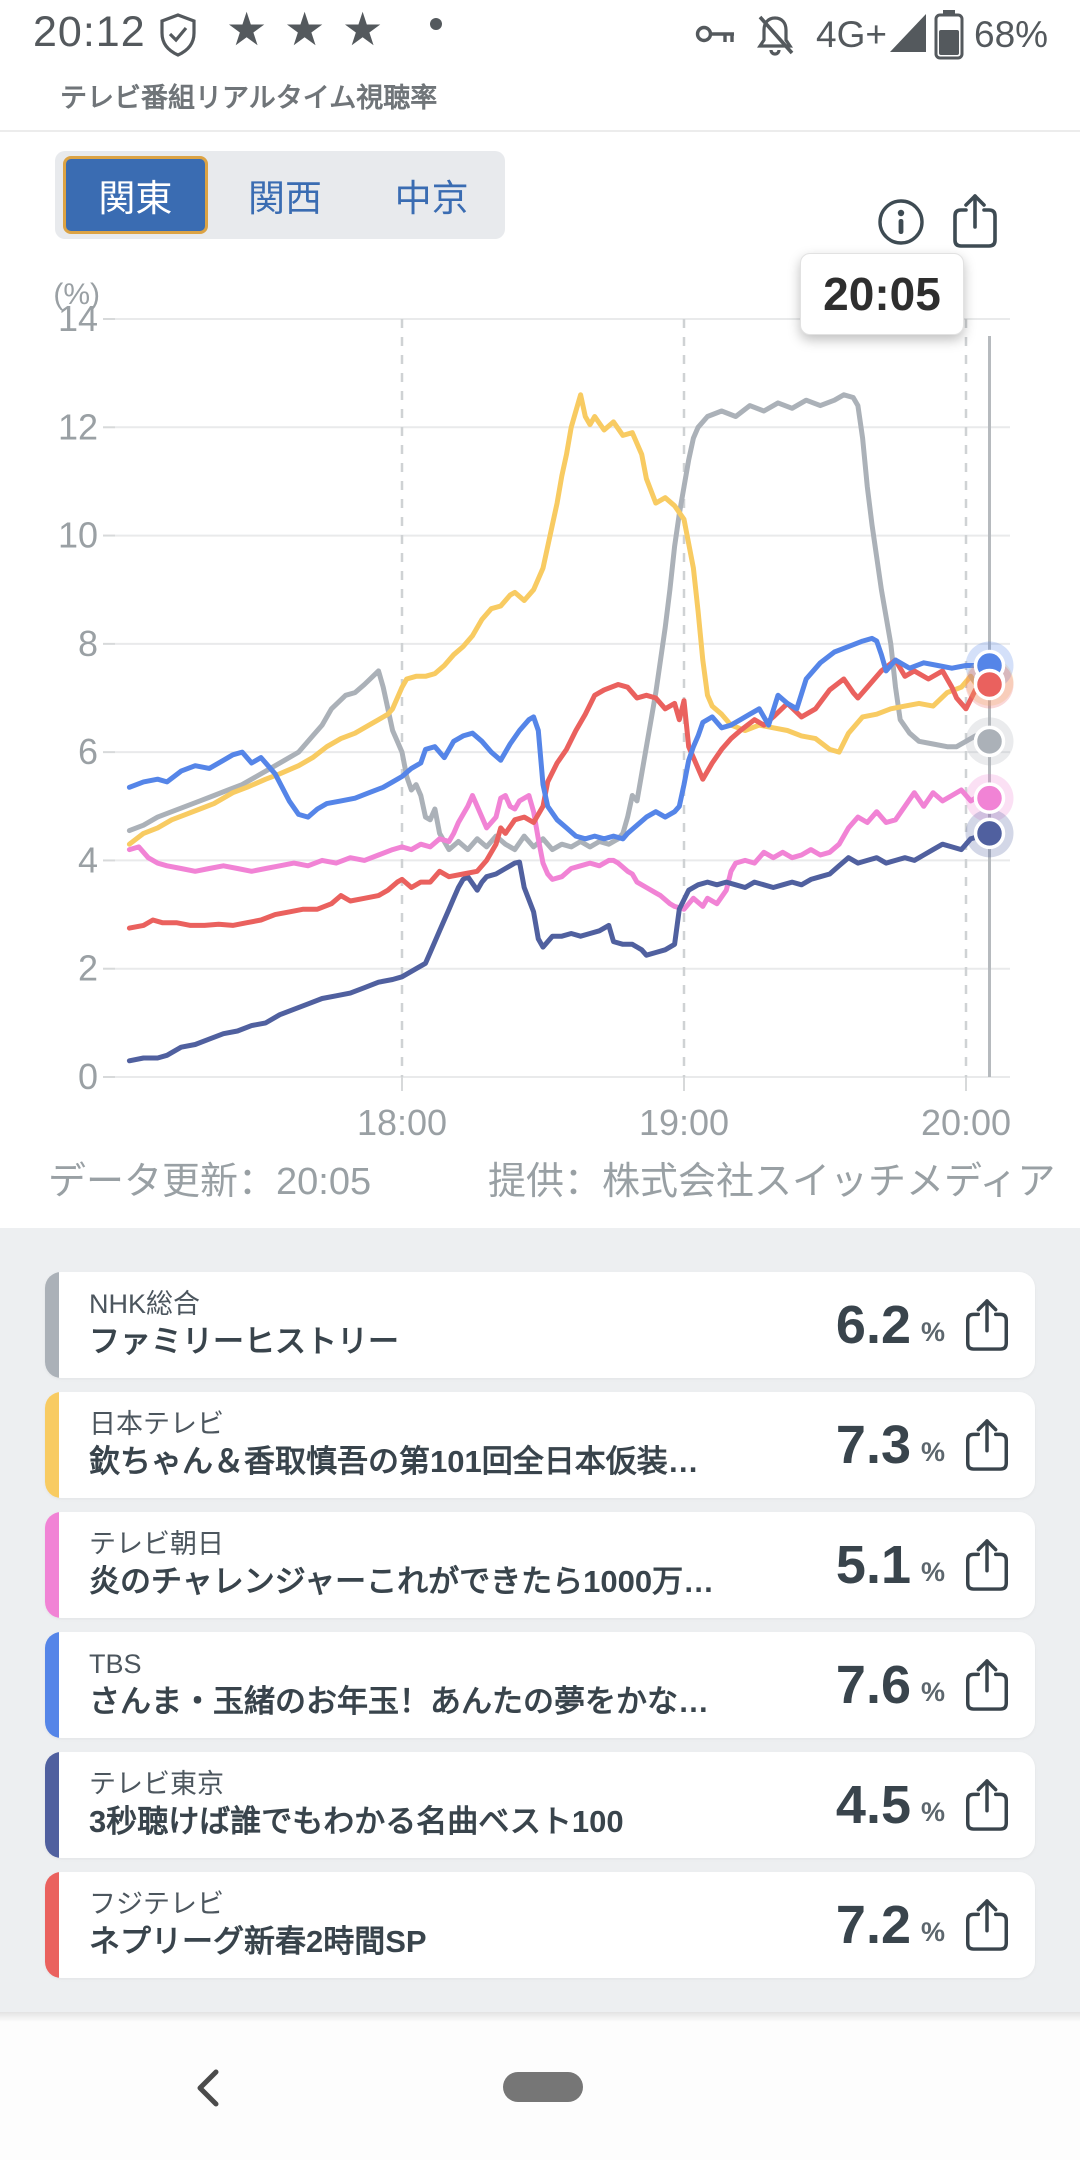 Image resolution: width=1080 pixels, height=2160 pixels. I want to click on svg-text: 2, so click(88, 968).